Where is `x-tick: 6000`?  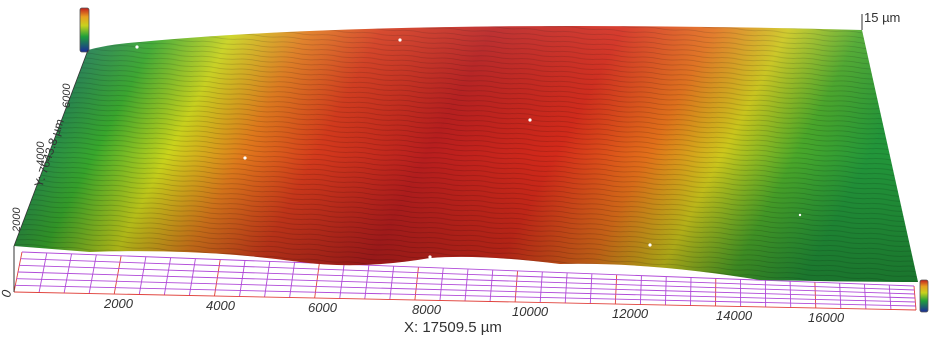
x-tick: 6000 is located at coordinates (323, 307).